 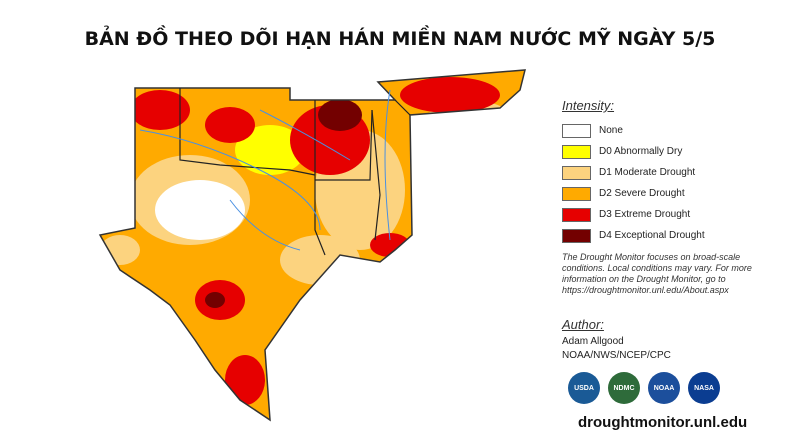 I want to click on legend-label: D0 Abnormally Dry, so click(x=641, y=151).